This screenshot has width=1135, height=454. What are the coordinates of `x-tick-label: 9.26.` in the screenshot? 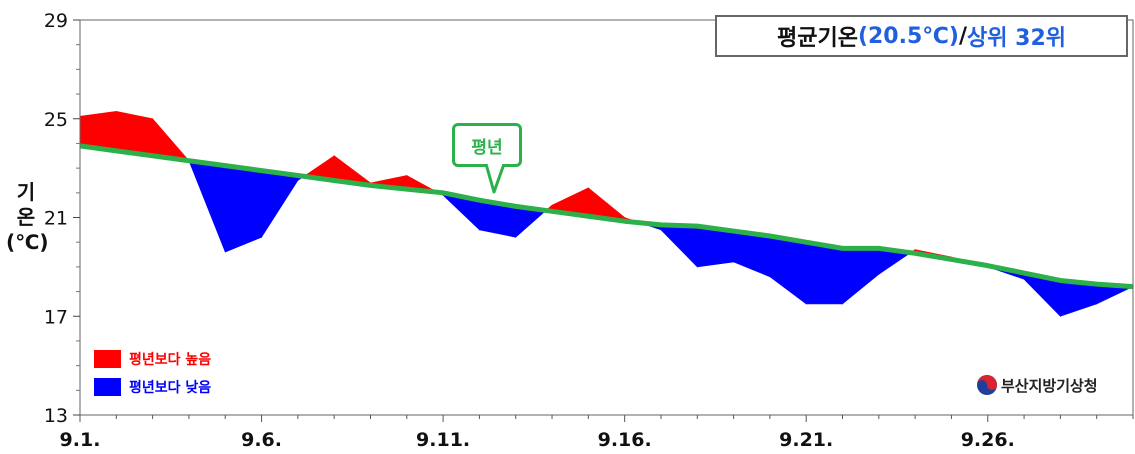 It's located at (988, 440).